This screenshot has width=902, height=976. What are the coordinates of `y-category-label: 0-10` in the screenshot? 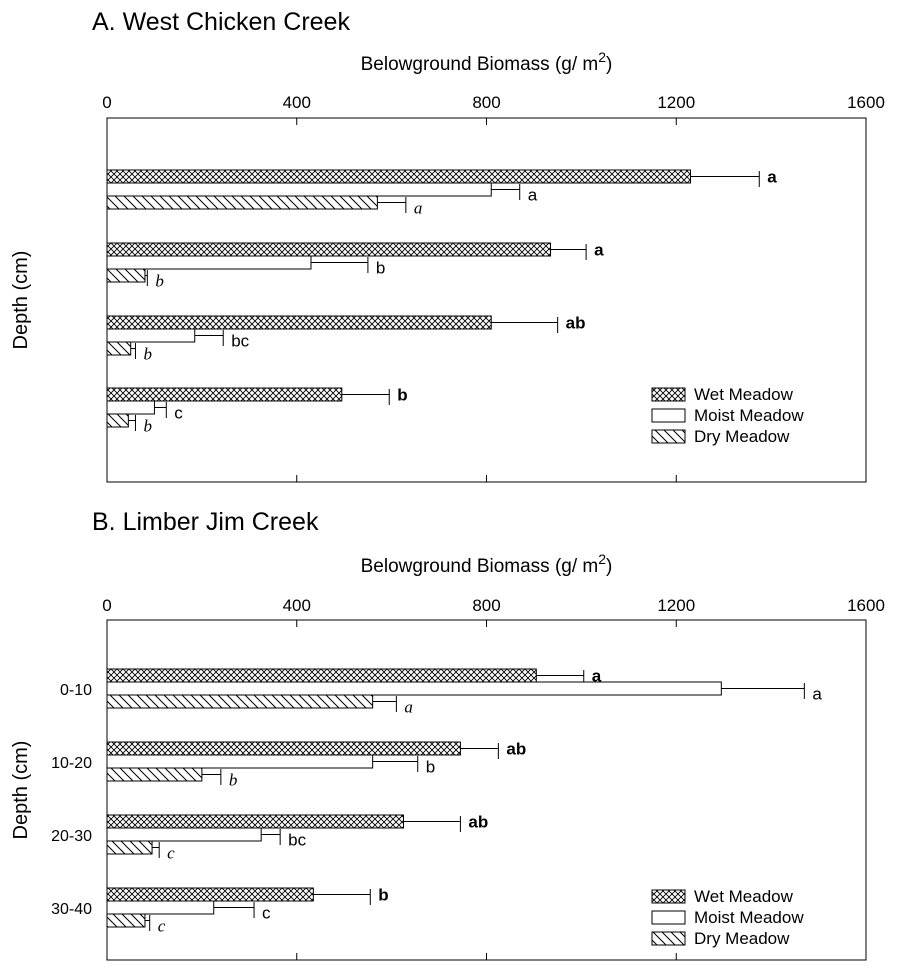 It's located at (76, 690).